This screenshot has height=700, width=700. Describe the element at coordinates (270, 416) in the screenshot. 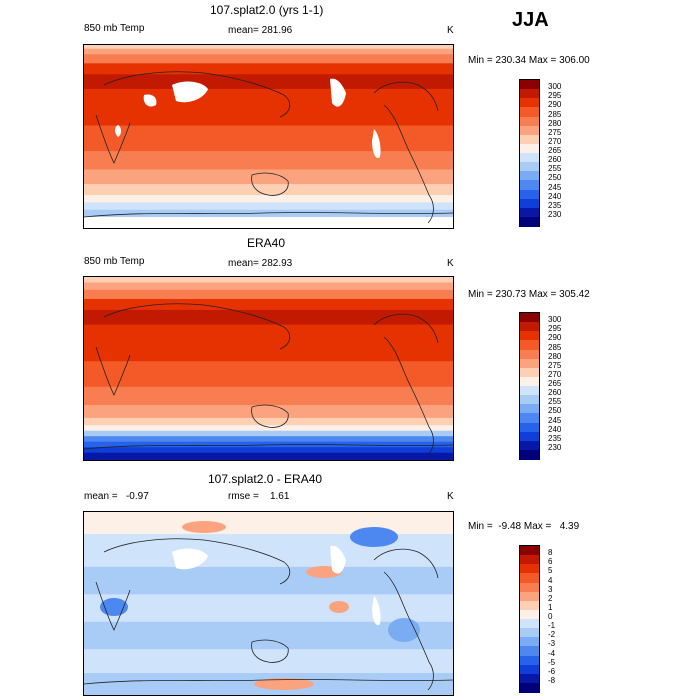

I see `coastline-australia` at that location.